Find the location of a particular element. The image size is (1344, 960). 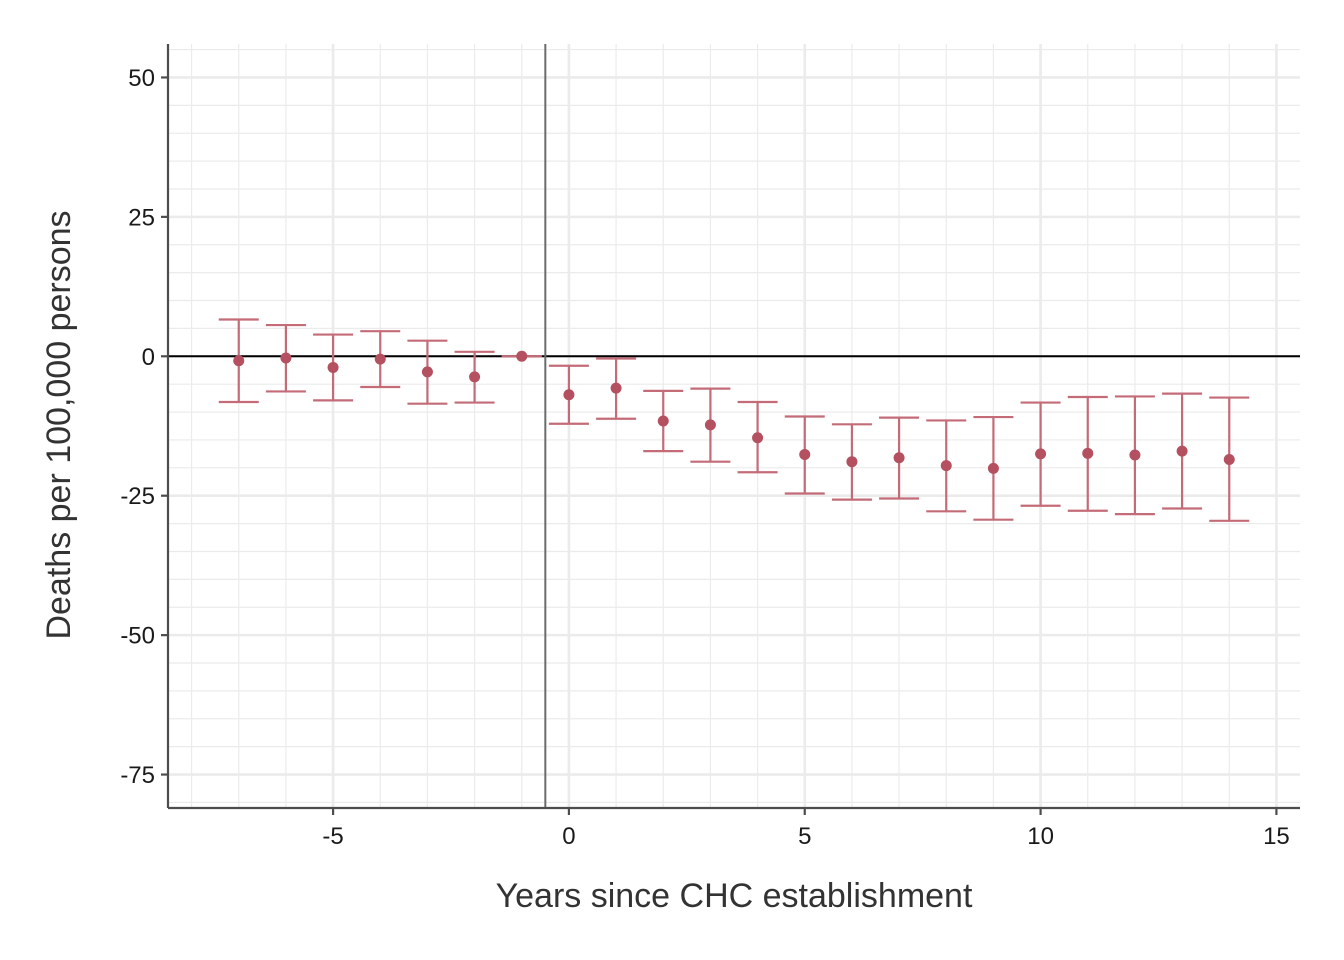

point-estimates is located at coordinates (734, 412).